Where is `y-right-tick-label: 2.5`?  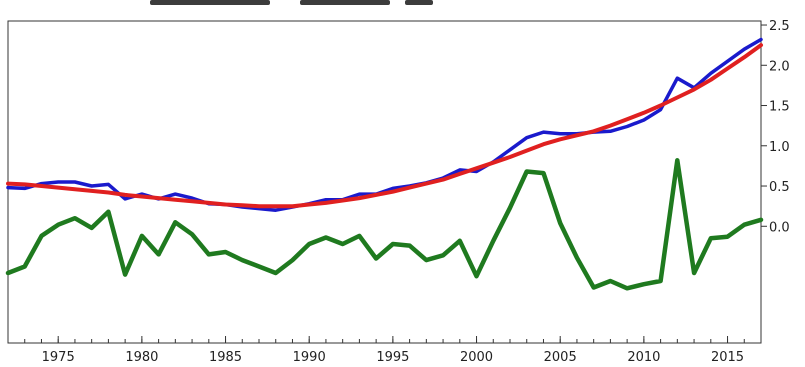 y-right-tick-label: 2.5 is located at coordinates (779, 26).